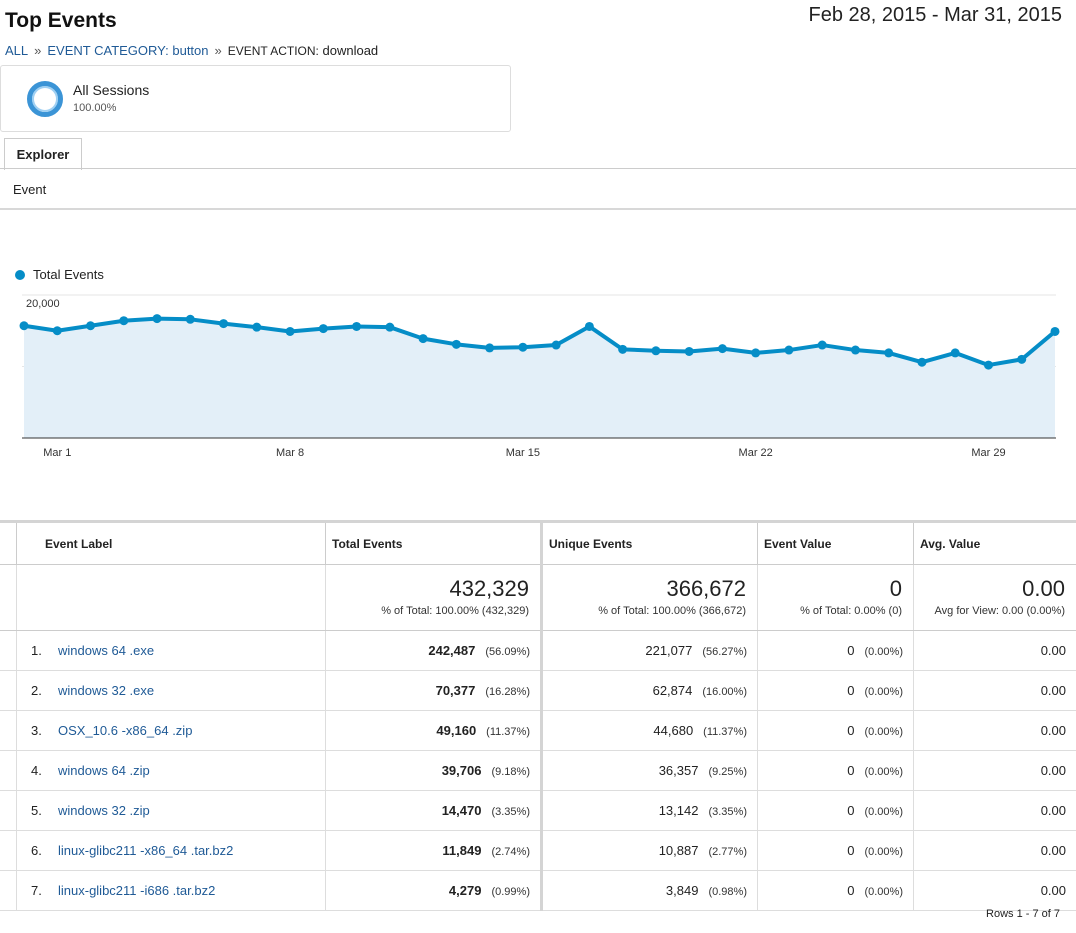 This screenshot has width=1076, height=933. What do you see at coordinates (649, 730) in the screenshot?
I see `unique-events-cell: 44,680 (11.37%)` at bounding box center [649, 730].